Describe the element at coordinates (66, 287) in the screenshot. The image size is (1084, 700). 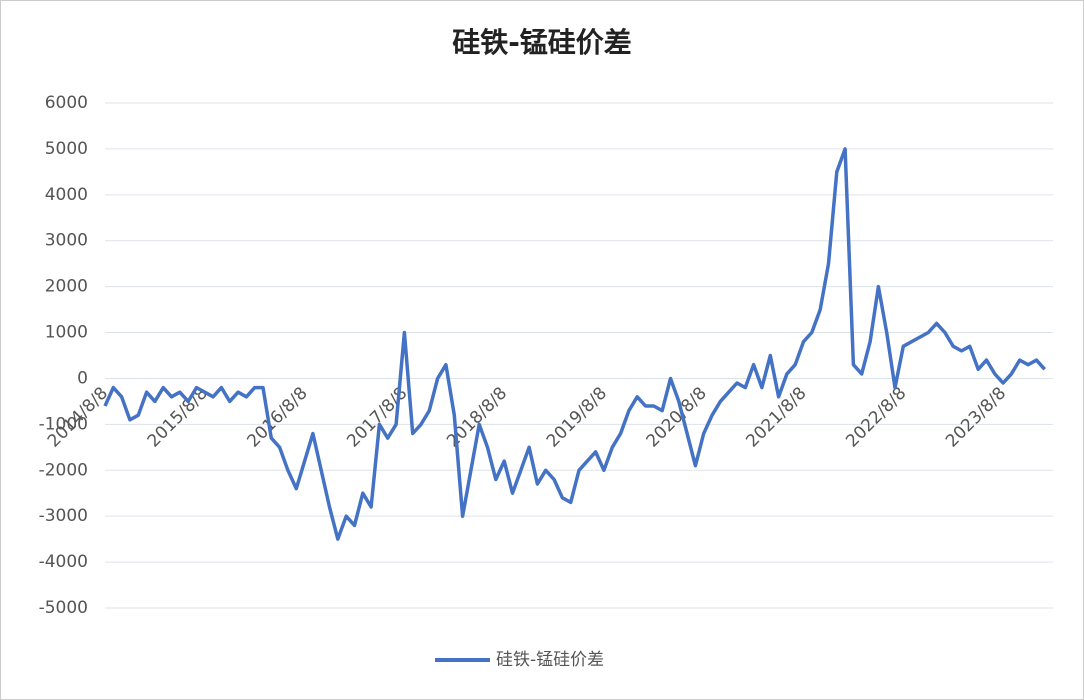
I see `y-tick-label: 2000` at that location.